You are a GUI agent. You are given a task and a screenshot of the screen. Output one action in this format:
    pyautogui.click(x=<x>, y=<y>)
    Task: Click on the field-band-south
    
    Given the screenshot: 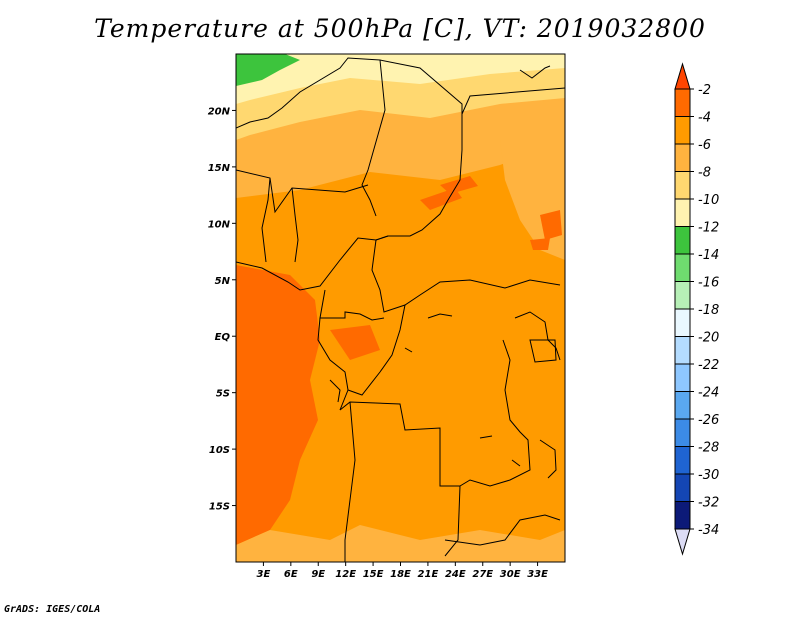 What is the action you would take?
    pyautogui.click(x=400, y=543)
    